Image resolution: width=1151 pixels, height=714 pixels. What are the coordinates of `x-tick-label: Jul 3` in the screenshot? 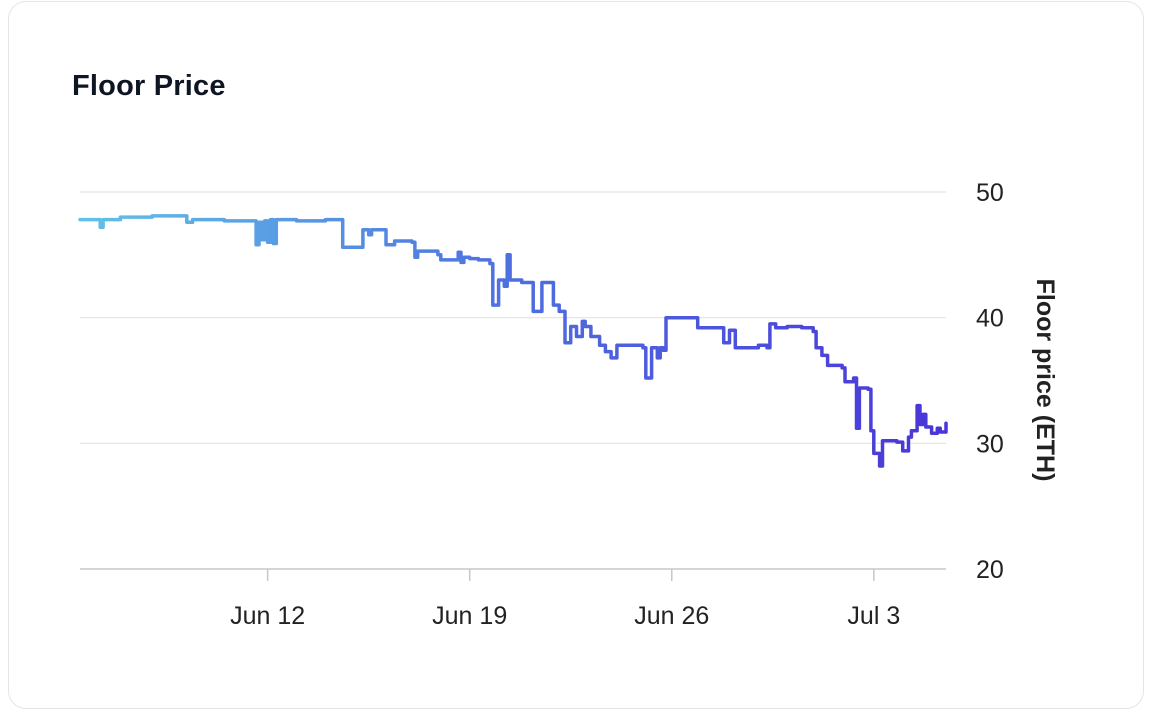 It's located at (873, 616).